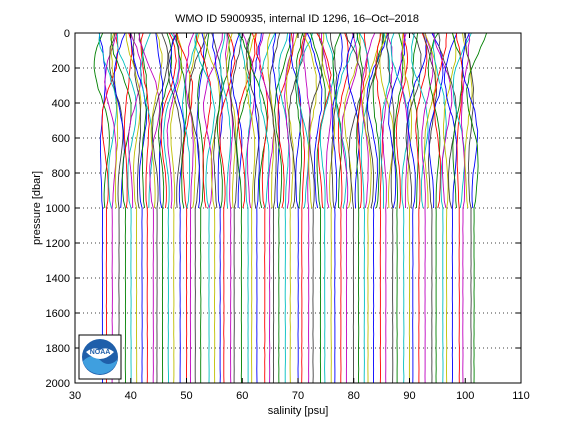 The image size is (576, 432). I want to click on y-tick-label: 1600, so click(58, 314).